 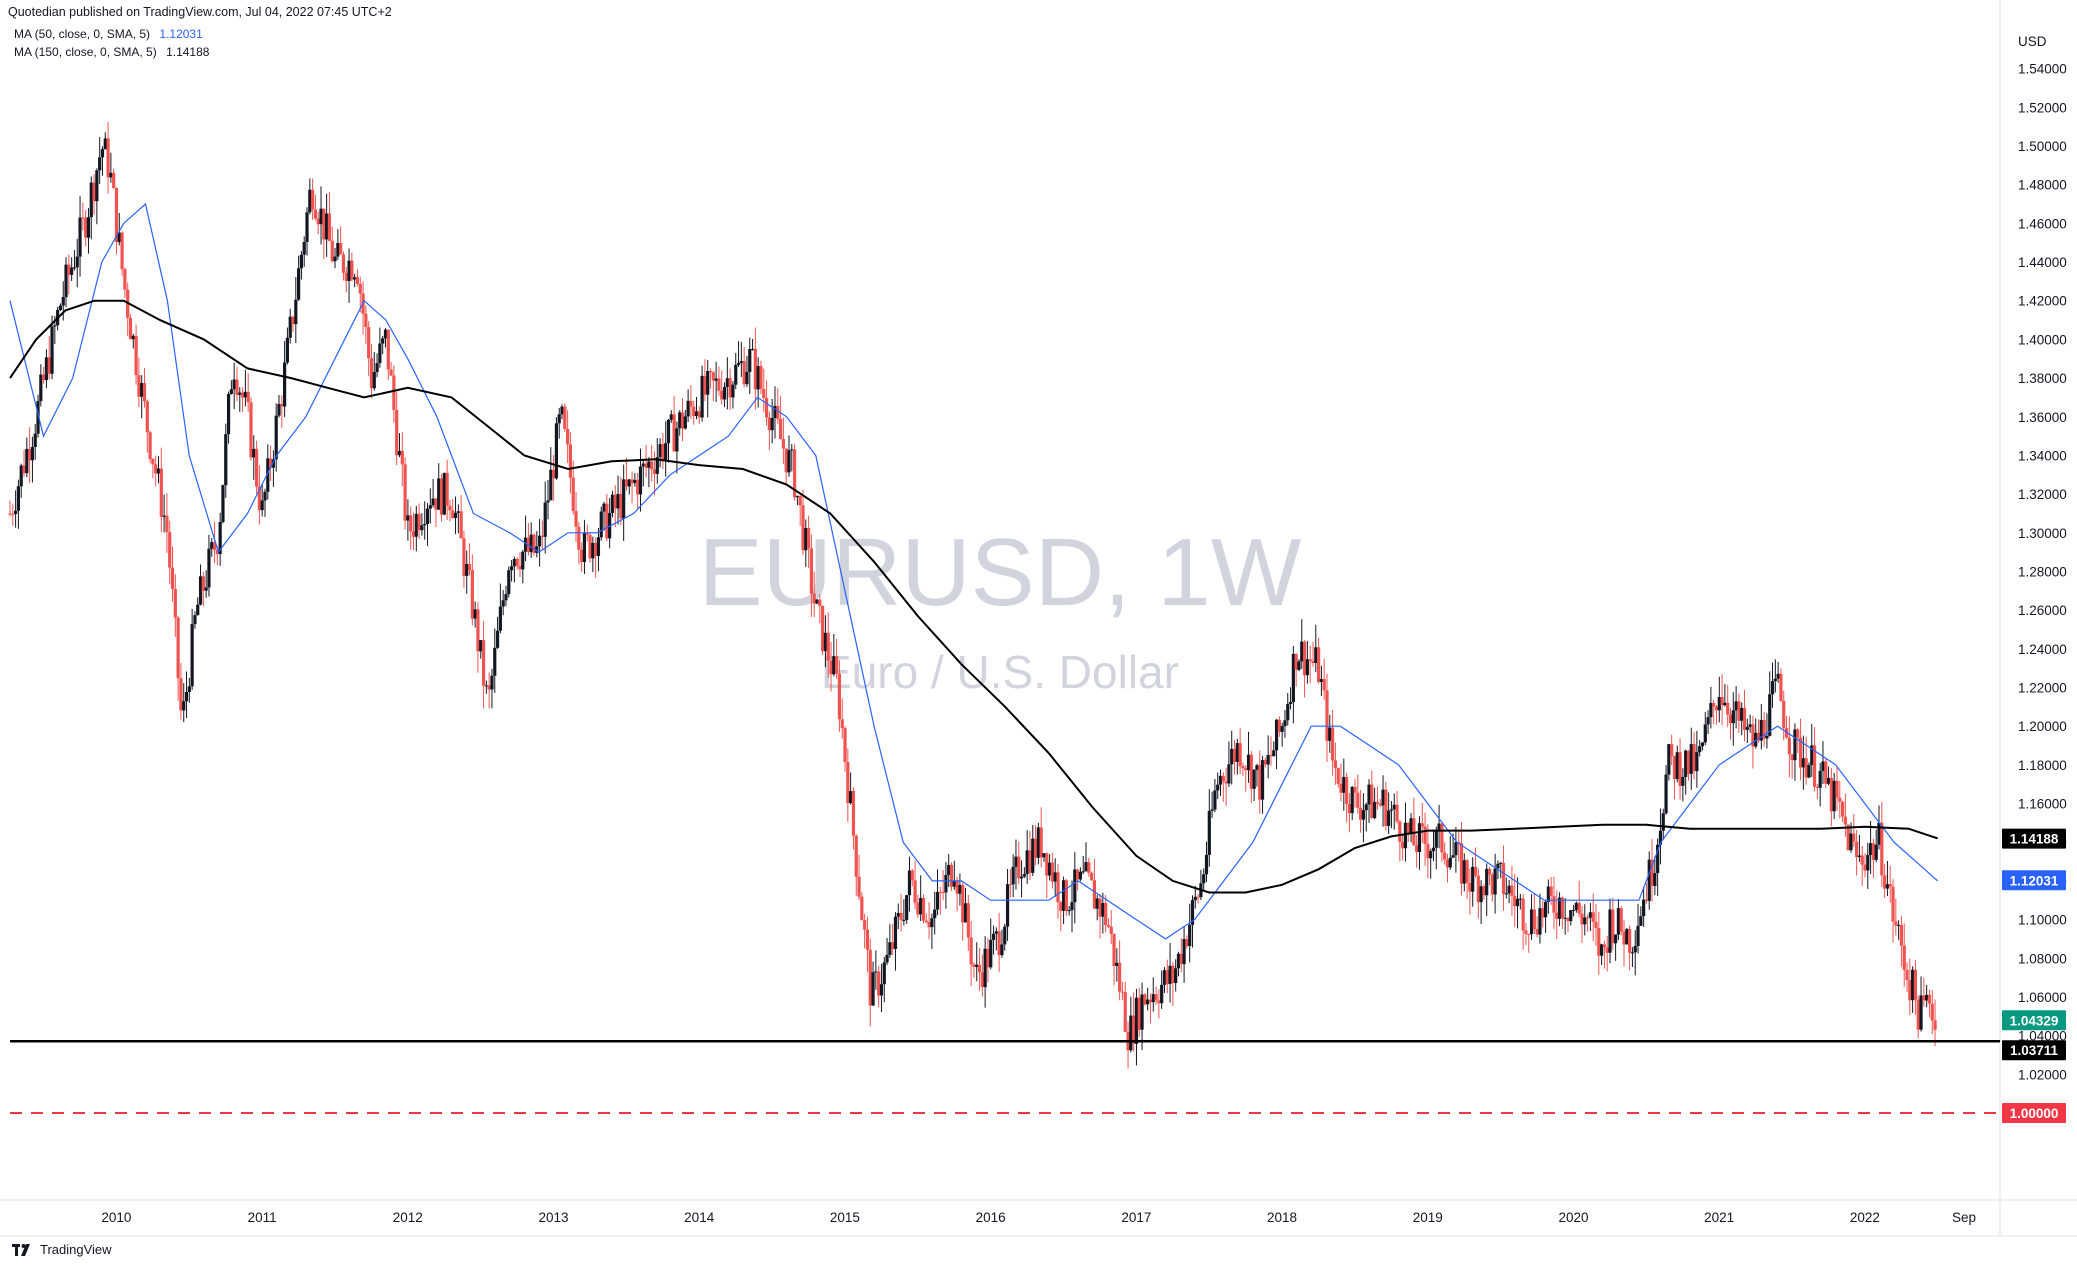 I want to click on tradingview-brand: TradingView, so click(x=62, y=1249).